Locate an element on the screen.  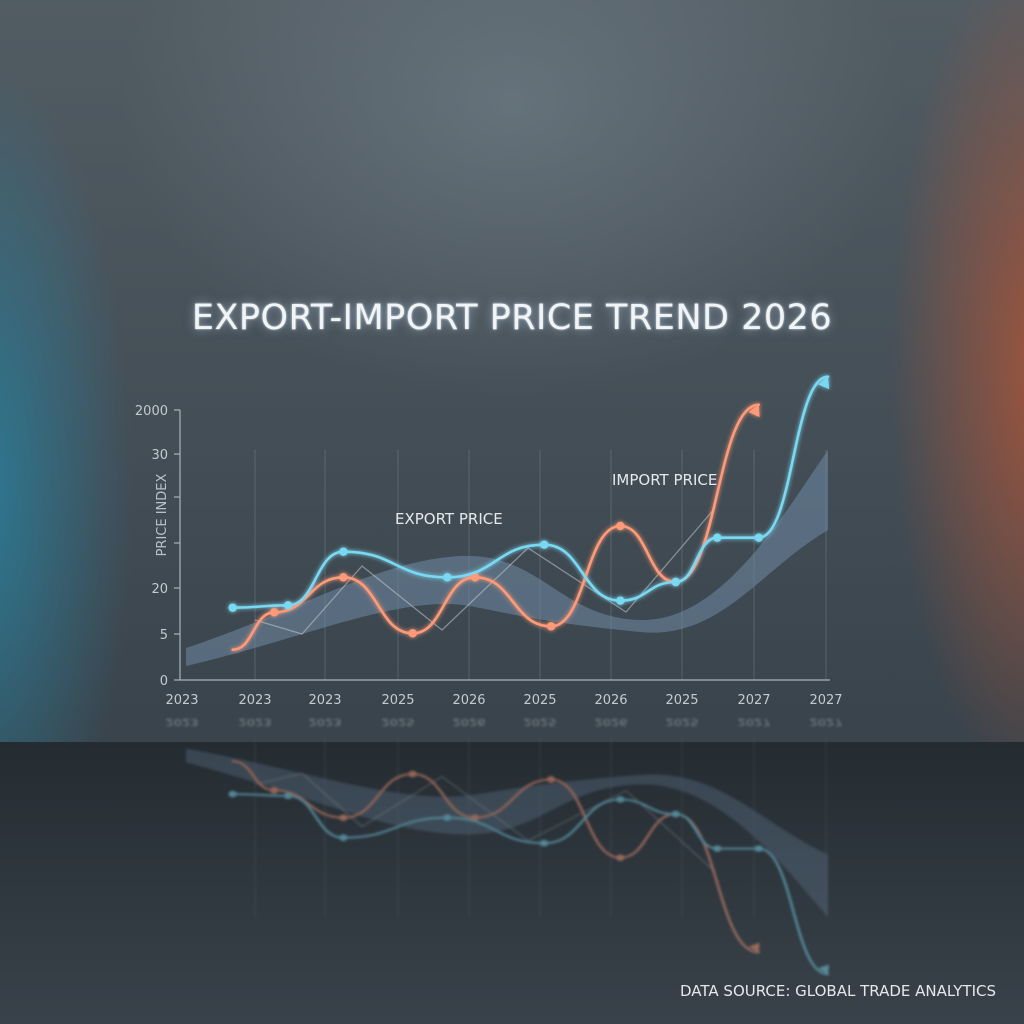
series-layer is located at coordinates (529, 868).